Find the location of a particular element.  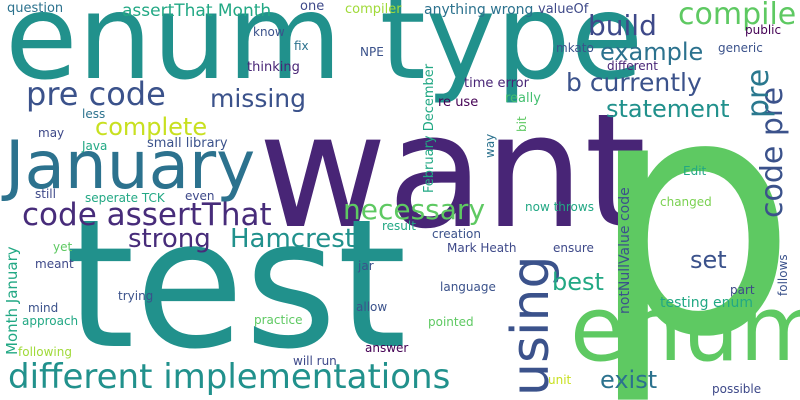

word-possible: possible is located at coordinates (737, 389).